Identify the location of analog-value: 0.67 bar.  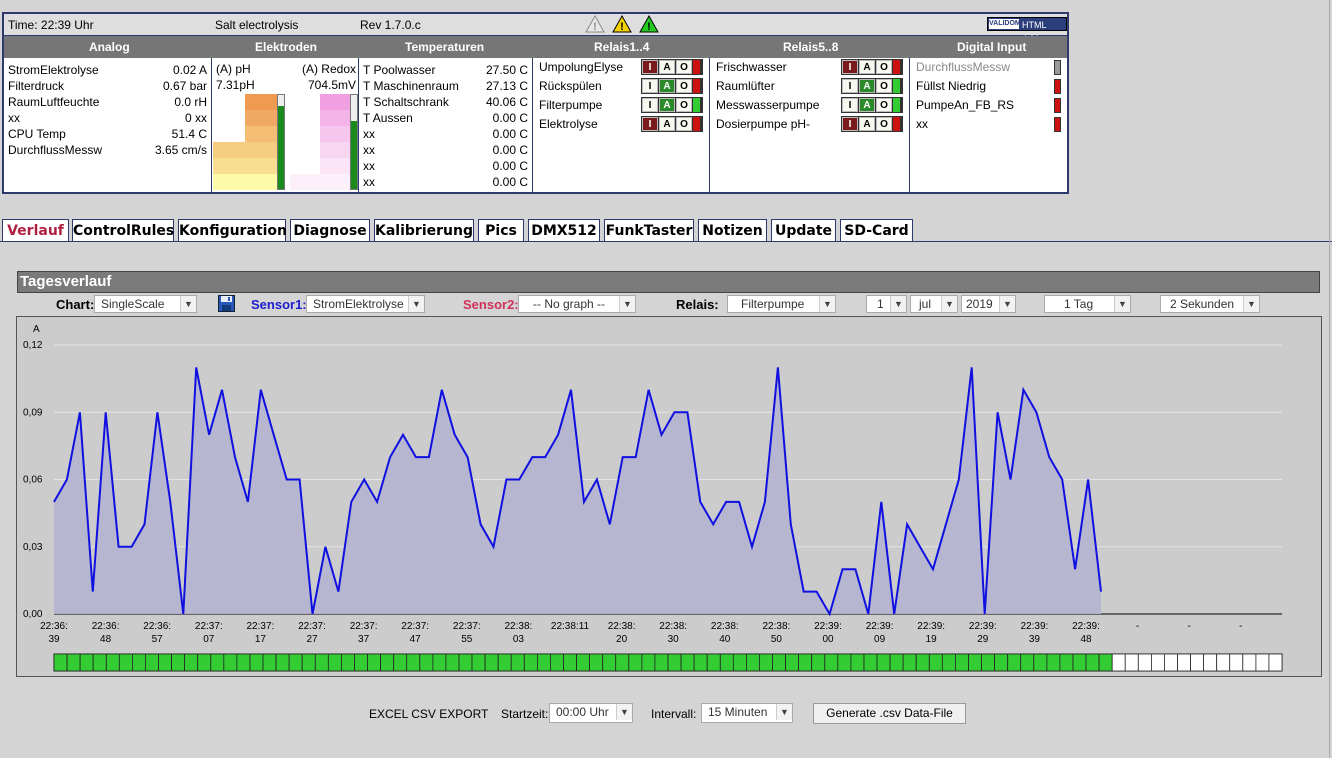
(184, 86).